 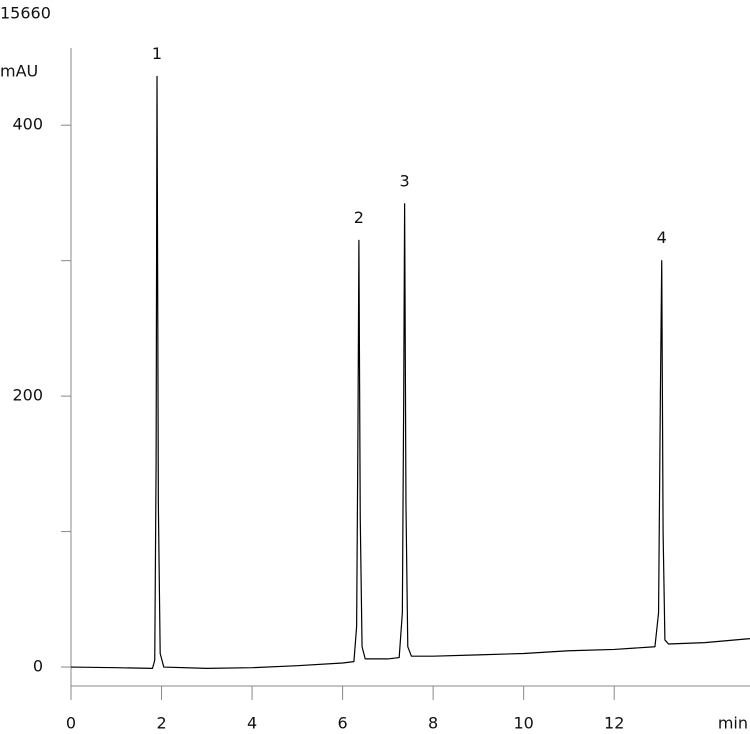 I want to click on x-tick-label: 2, so click(x=161, y=723).